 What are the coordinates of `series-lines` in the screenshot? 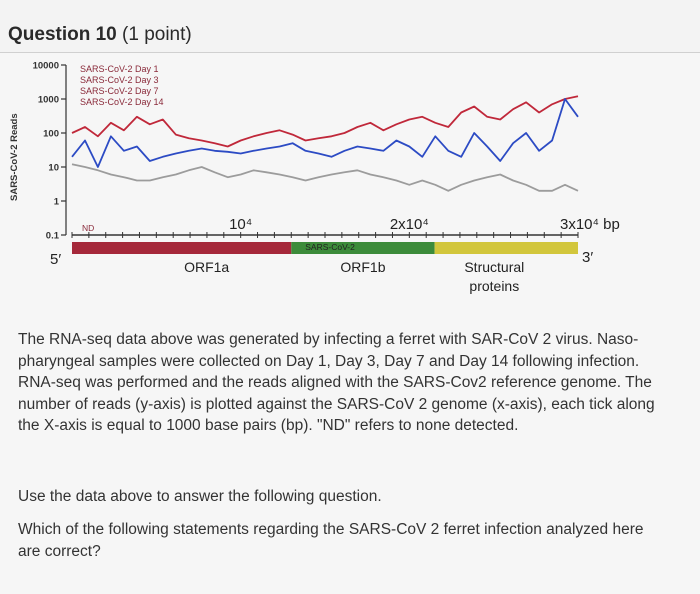 It's located at (325, 143).